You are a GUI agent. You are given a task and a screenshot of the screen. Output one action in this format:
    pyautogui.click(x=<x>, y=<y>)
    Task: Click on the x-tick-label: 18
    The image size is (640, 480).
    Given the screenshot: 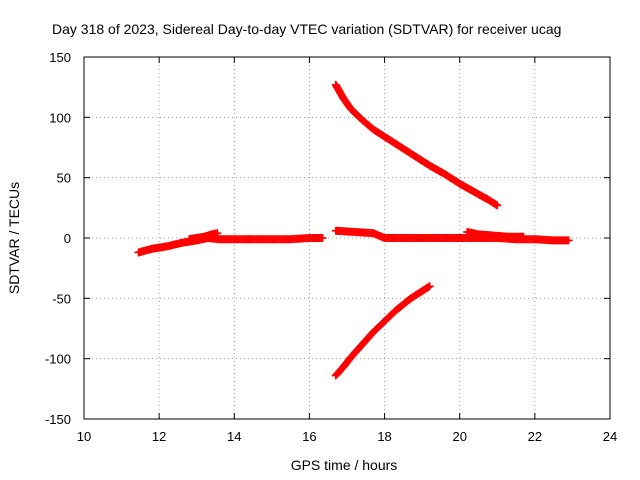 What is the action you would take?
    pyautogui.click(x=384, y=436)
    